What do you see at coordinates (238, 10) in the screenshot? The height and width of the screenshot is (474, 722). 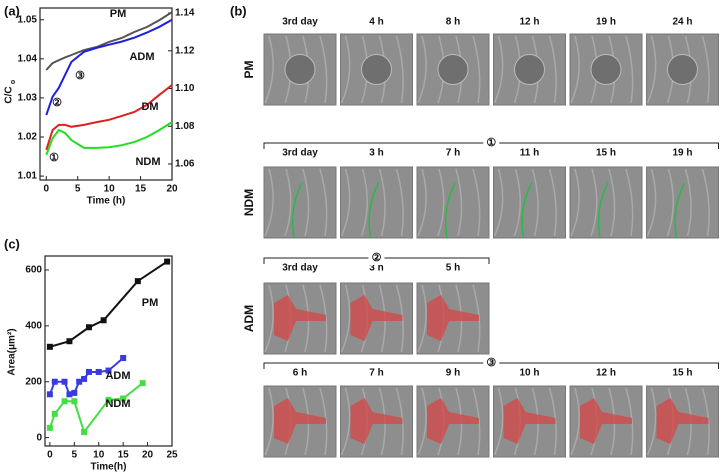 I see `panel-label: (b)` at bounding box center [238, 10].